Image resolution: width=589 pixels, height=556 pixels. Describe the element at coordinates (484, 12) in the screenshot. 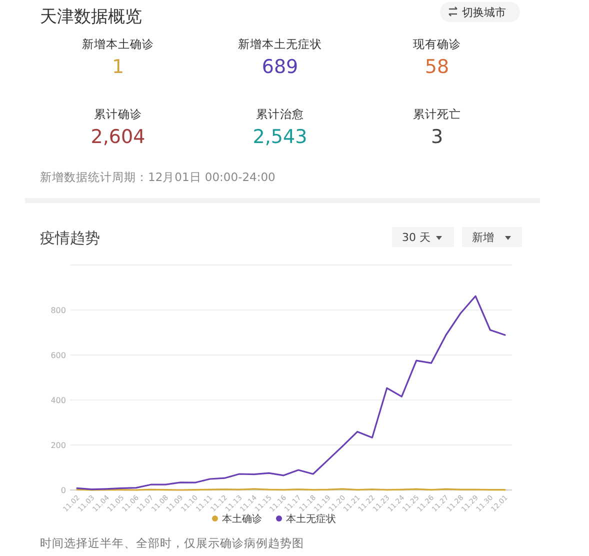

I see `text: 切换城市` at that location.